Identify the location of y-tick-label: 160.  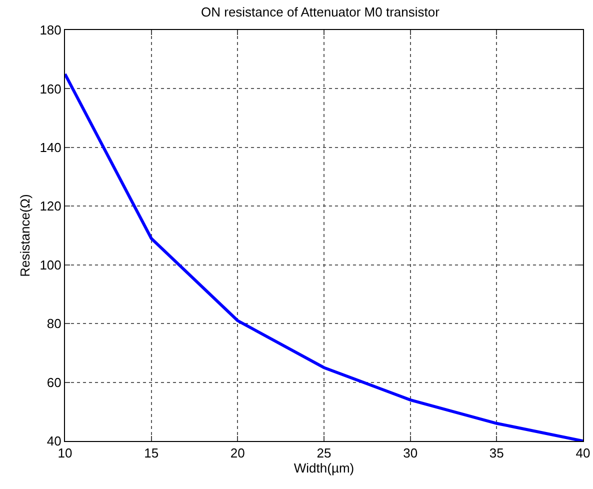
(51, 88).